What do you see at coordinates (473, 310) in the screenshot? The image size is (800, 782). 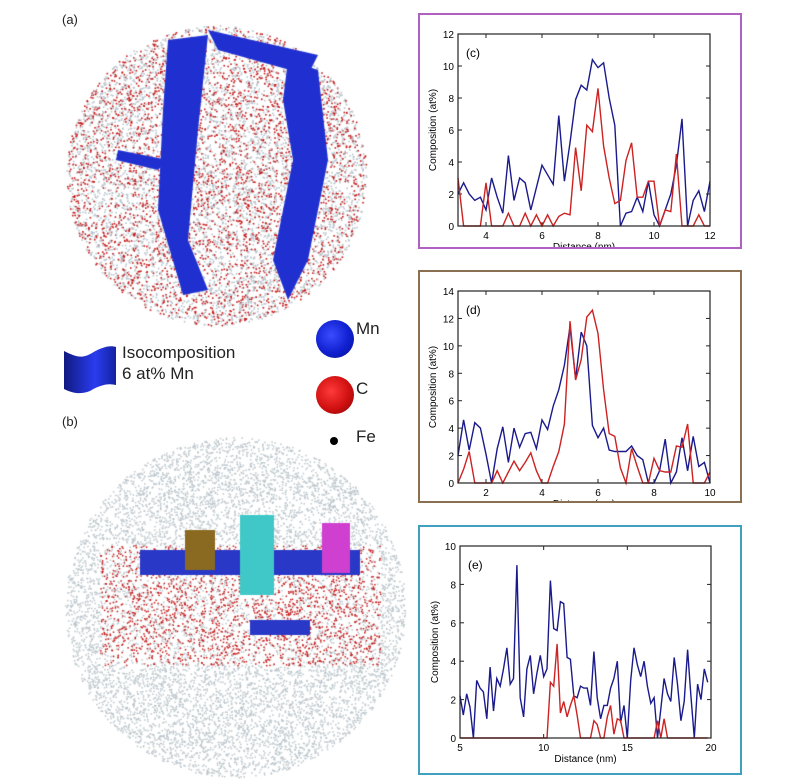 I see `panel-label: (d)` at bounding box center [473, 310].